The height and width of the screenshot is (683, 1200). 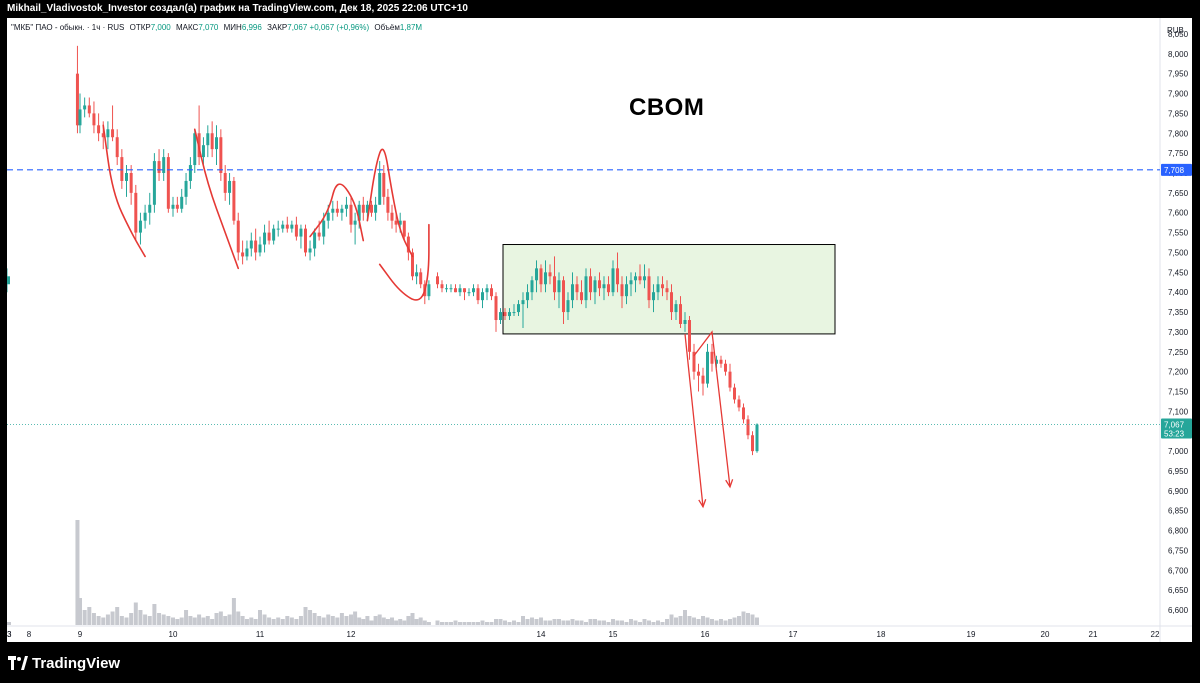 I want to click on ticker-annotation: CBOM, so click(x=667, y=107).